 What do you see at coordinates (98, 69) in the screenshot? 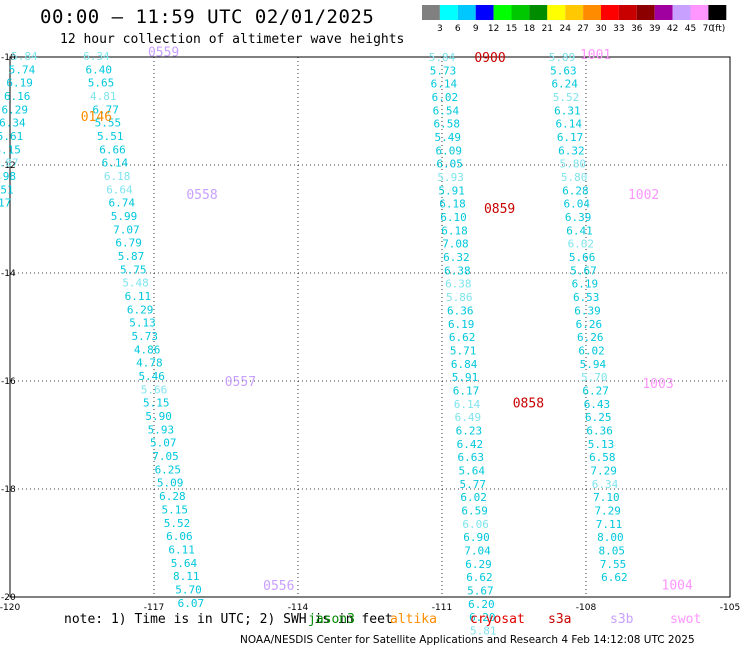
I see `wave-height-value: 6.40` at bounding box center [98, 69].